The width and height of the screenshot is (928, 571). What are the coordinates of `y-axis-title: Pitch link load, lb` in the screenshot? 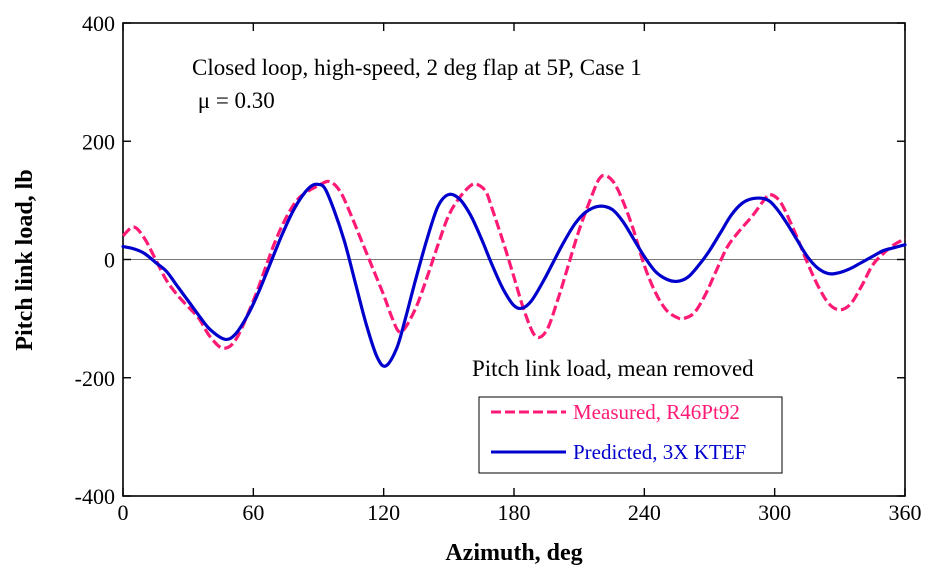 It's located at (25, 259).